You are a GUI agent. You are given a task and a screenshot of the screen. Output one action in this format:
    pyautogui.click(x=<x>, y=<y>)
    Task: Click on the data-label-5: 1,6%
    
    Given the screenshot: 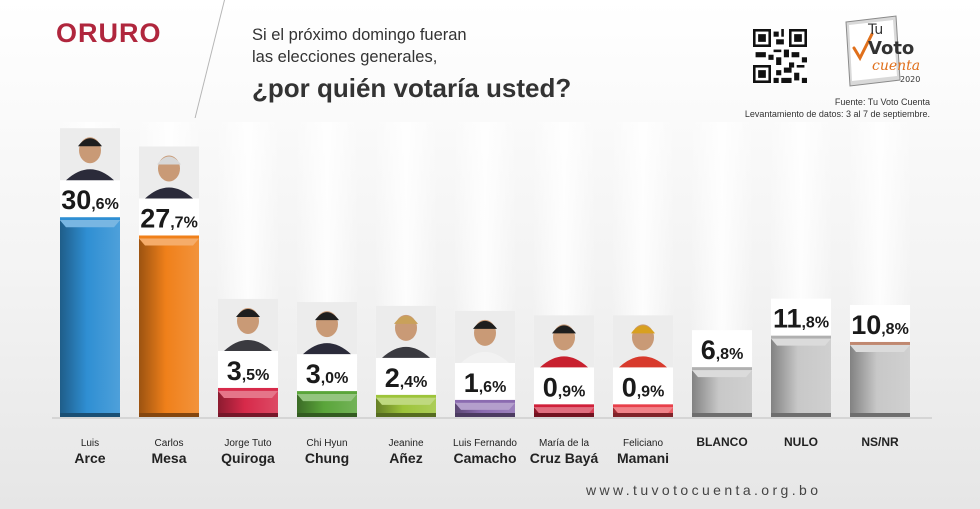 What is the action you would take?
    pyautogui.click(x=485, y=383)
    